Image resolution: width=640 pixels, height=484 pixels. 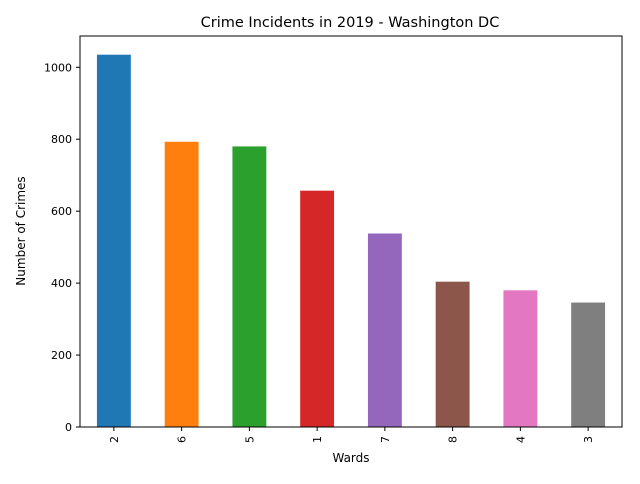 What do you see at coordinates (350, 23) in the screenshot?
I see `chart-title: Crime Incidents in 2019 - Washington DC` at bounding box center [350, 23].